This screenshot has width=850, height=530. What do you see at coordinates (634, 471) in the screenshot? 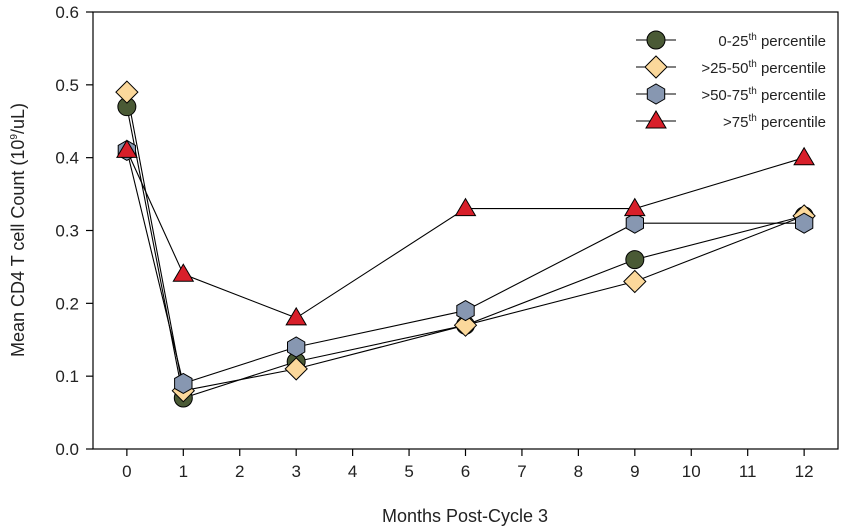
I see `x-tick-label: 9` at bounding box center [634, 471].